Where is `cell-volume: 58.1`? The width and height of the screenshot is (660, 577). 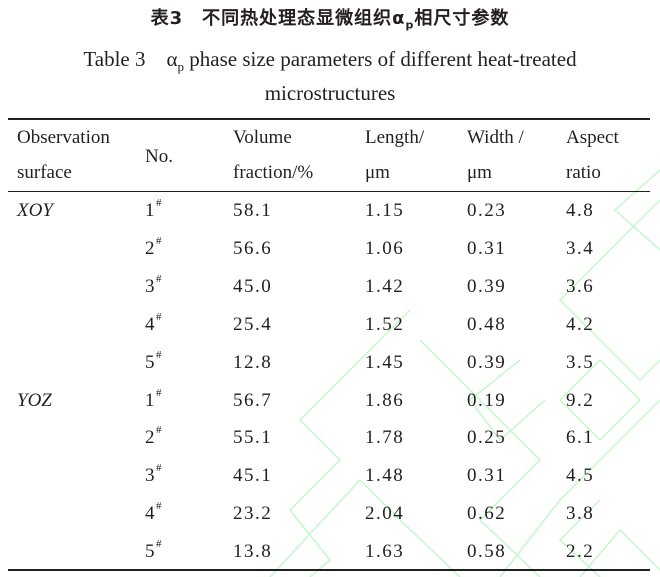
cell-volume: 58.1 is located at coordinates (253, 210).